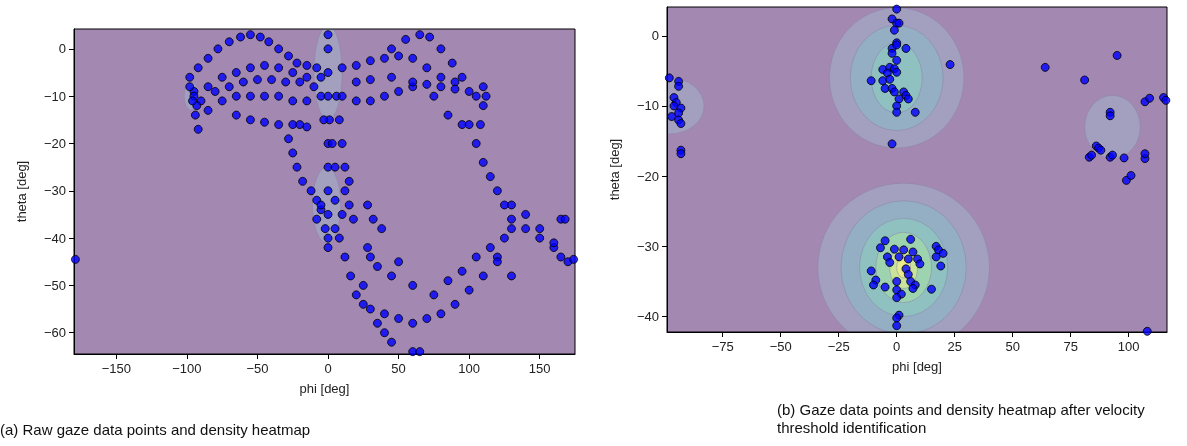  I want to click on y-tick-label: −50, so click(54, 285).